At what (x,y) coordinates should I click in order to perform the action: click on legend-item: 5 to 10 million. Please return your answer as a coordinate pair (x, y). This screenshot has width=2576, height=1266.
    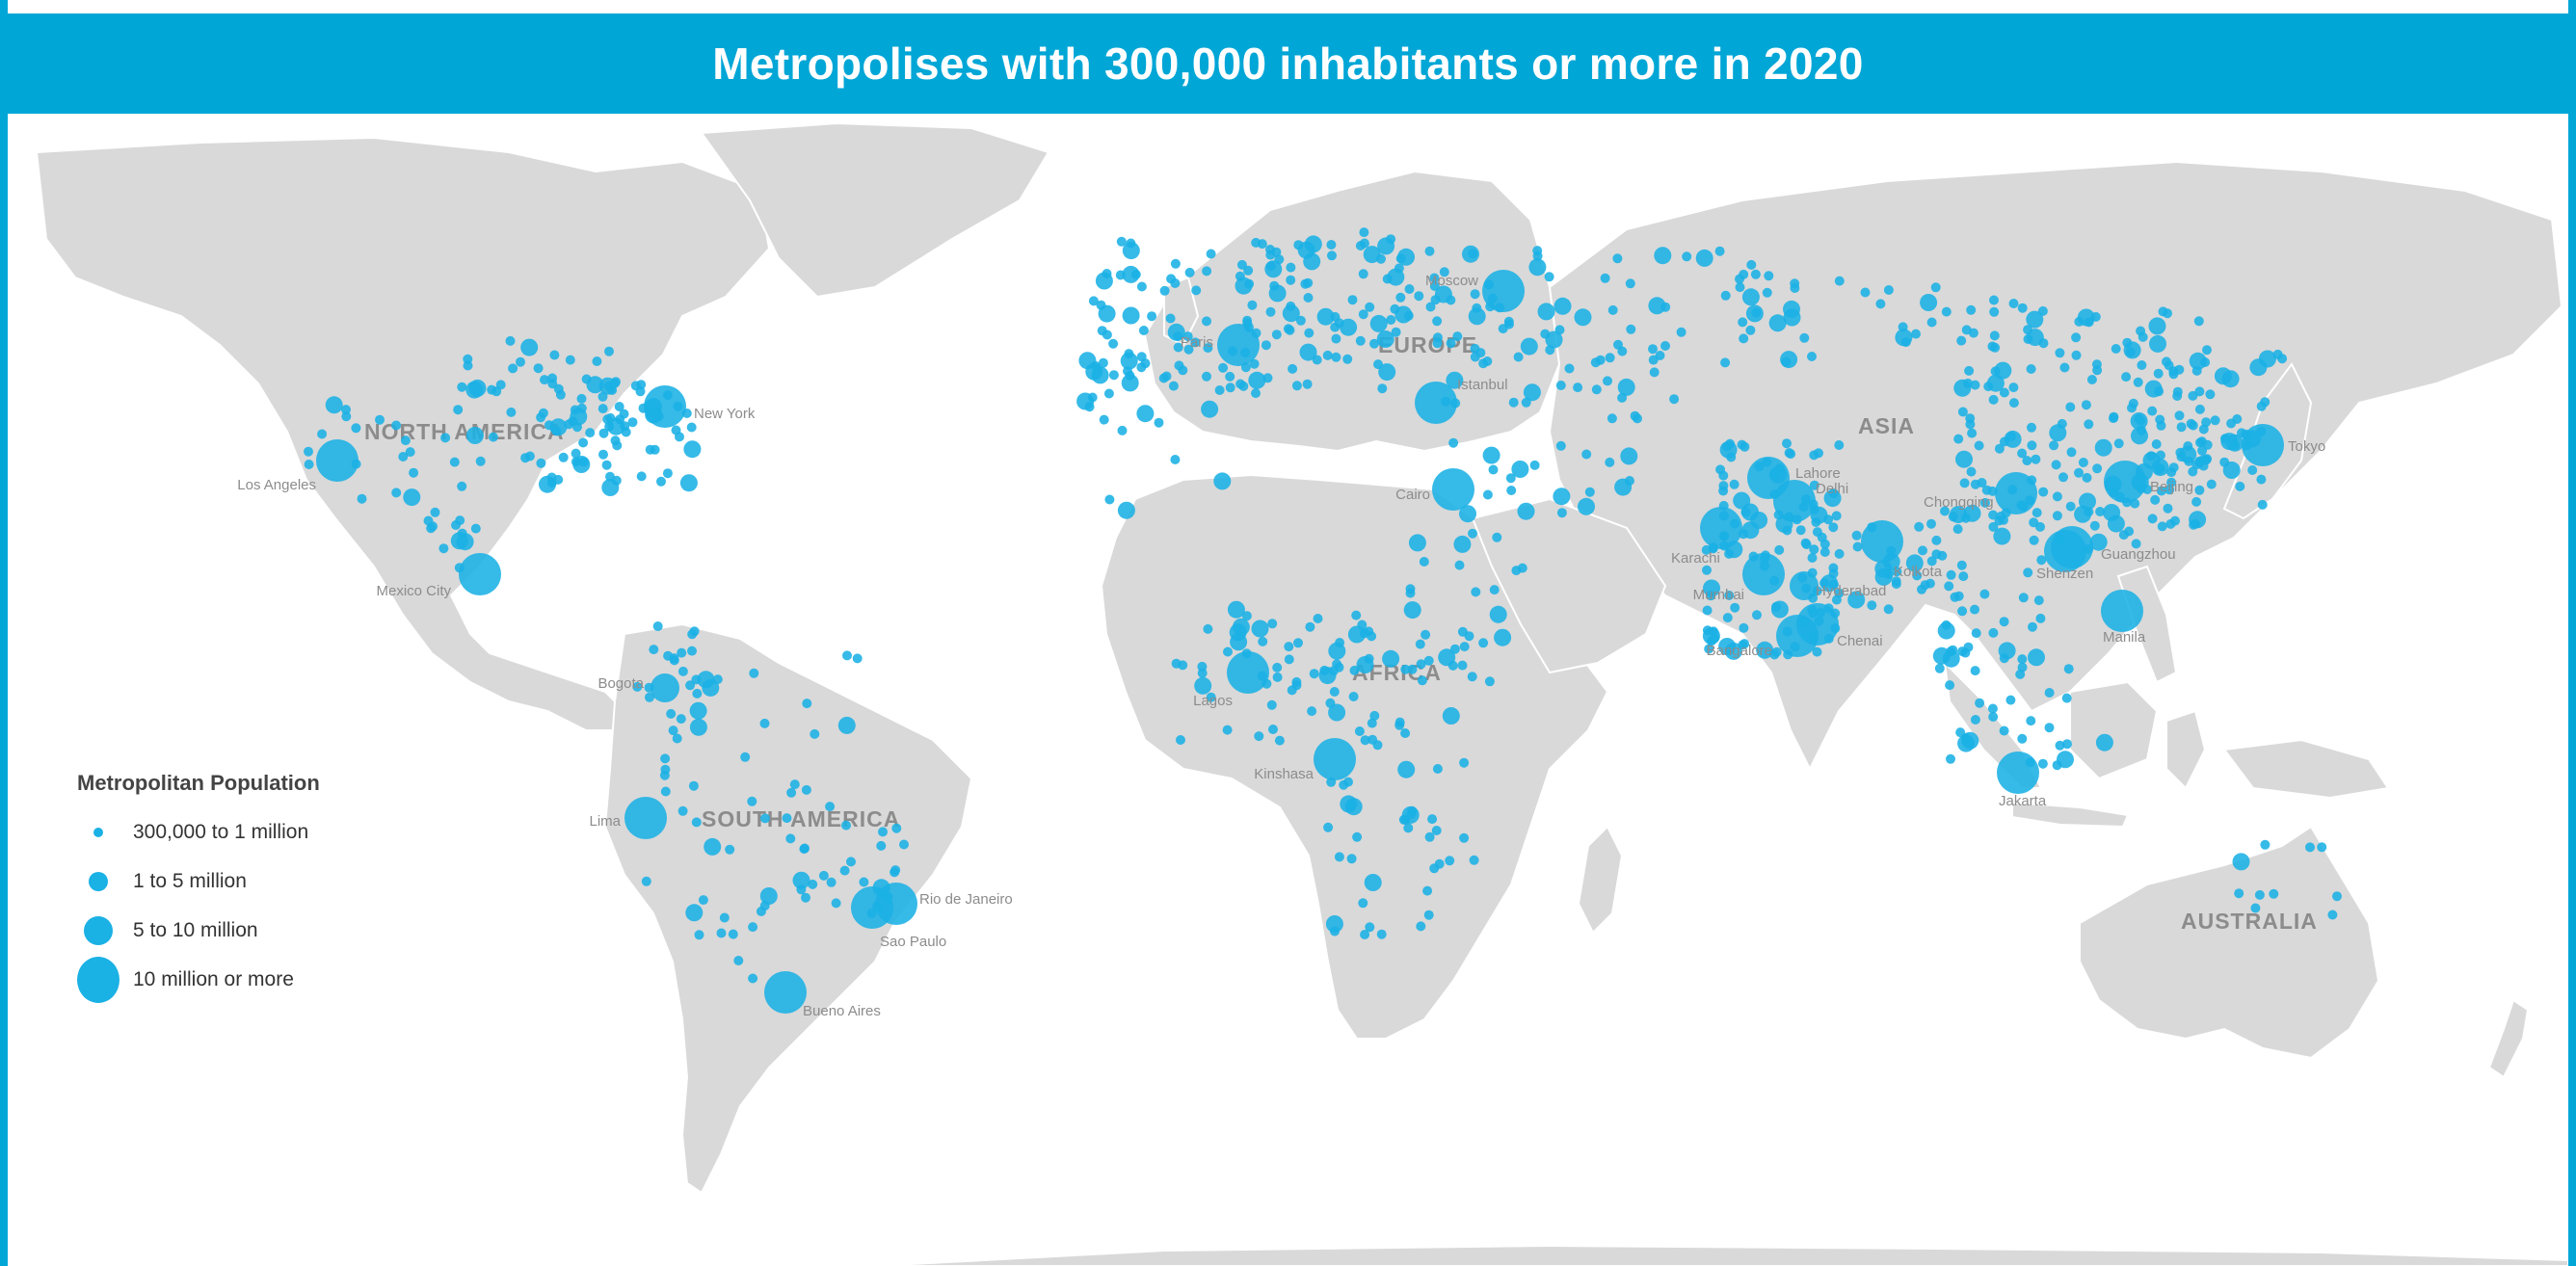
    Looking at the image, I should click on (199, 930).